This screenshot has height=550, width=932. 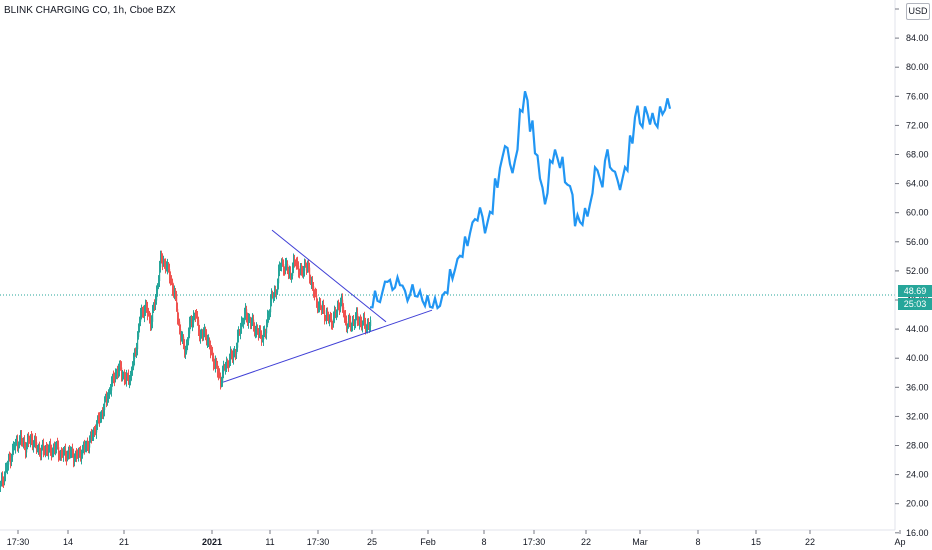 I want to click on price-tick-label: 80.00, so click(x=917, y=67).